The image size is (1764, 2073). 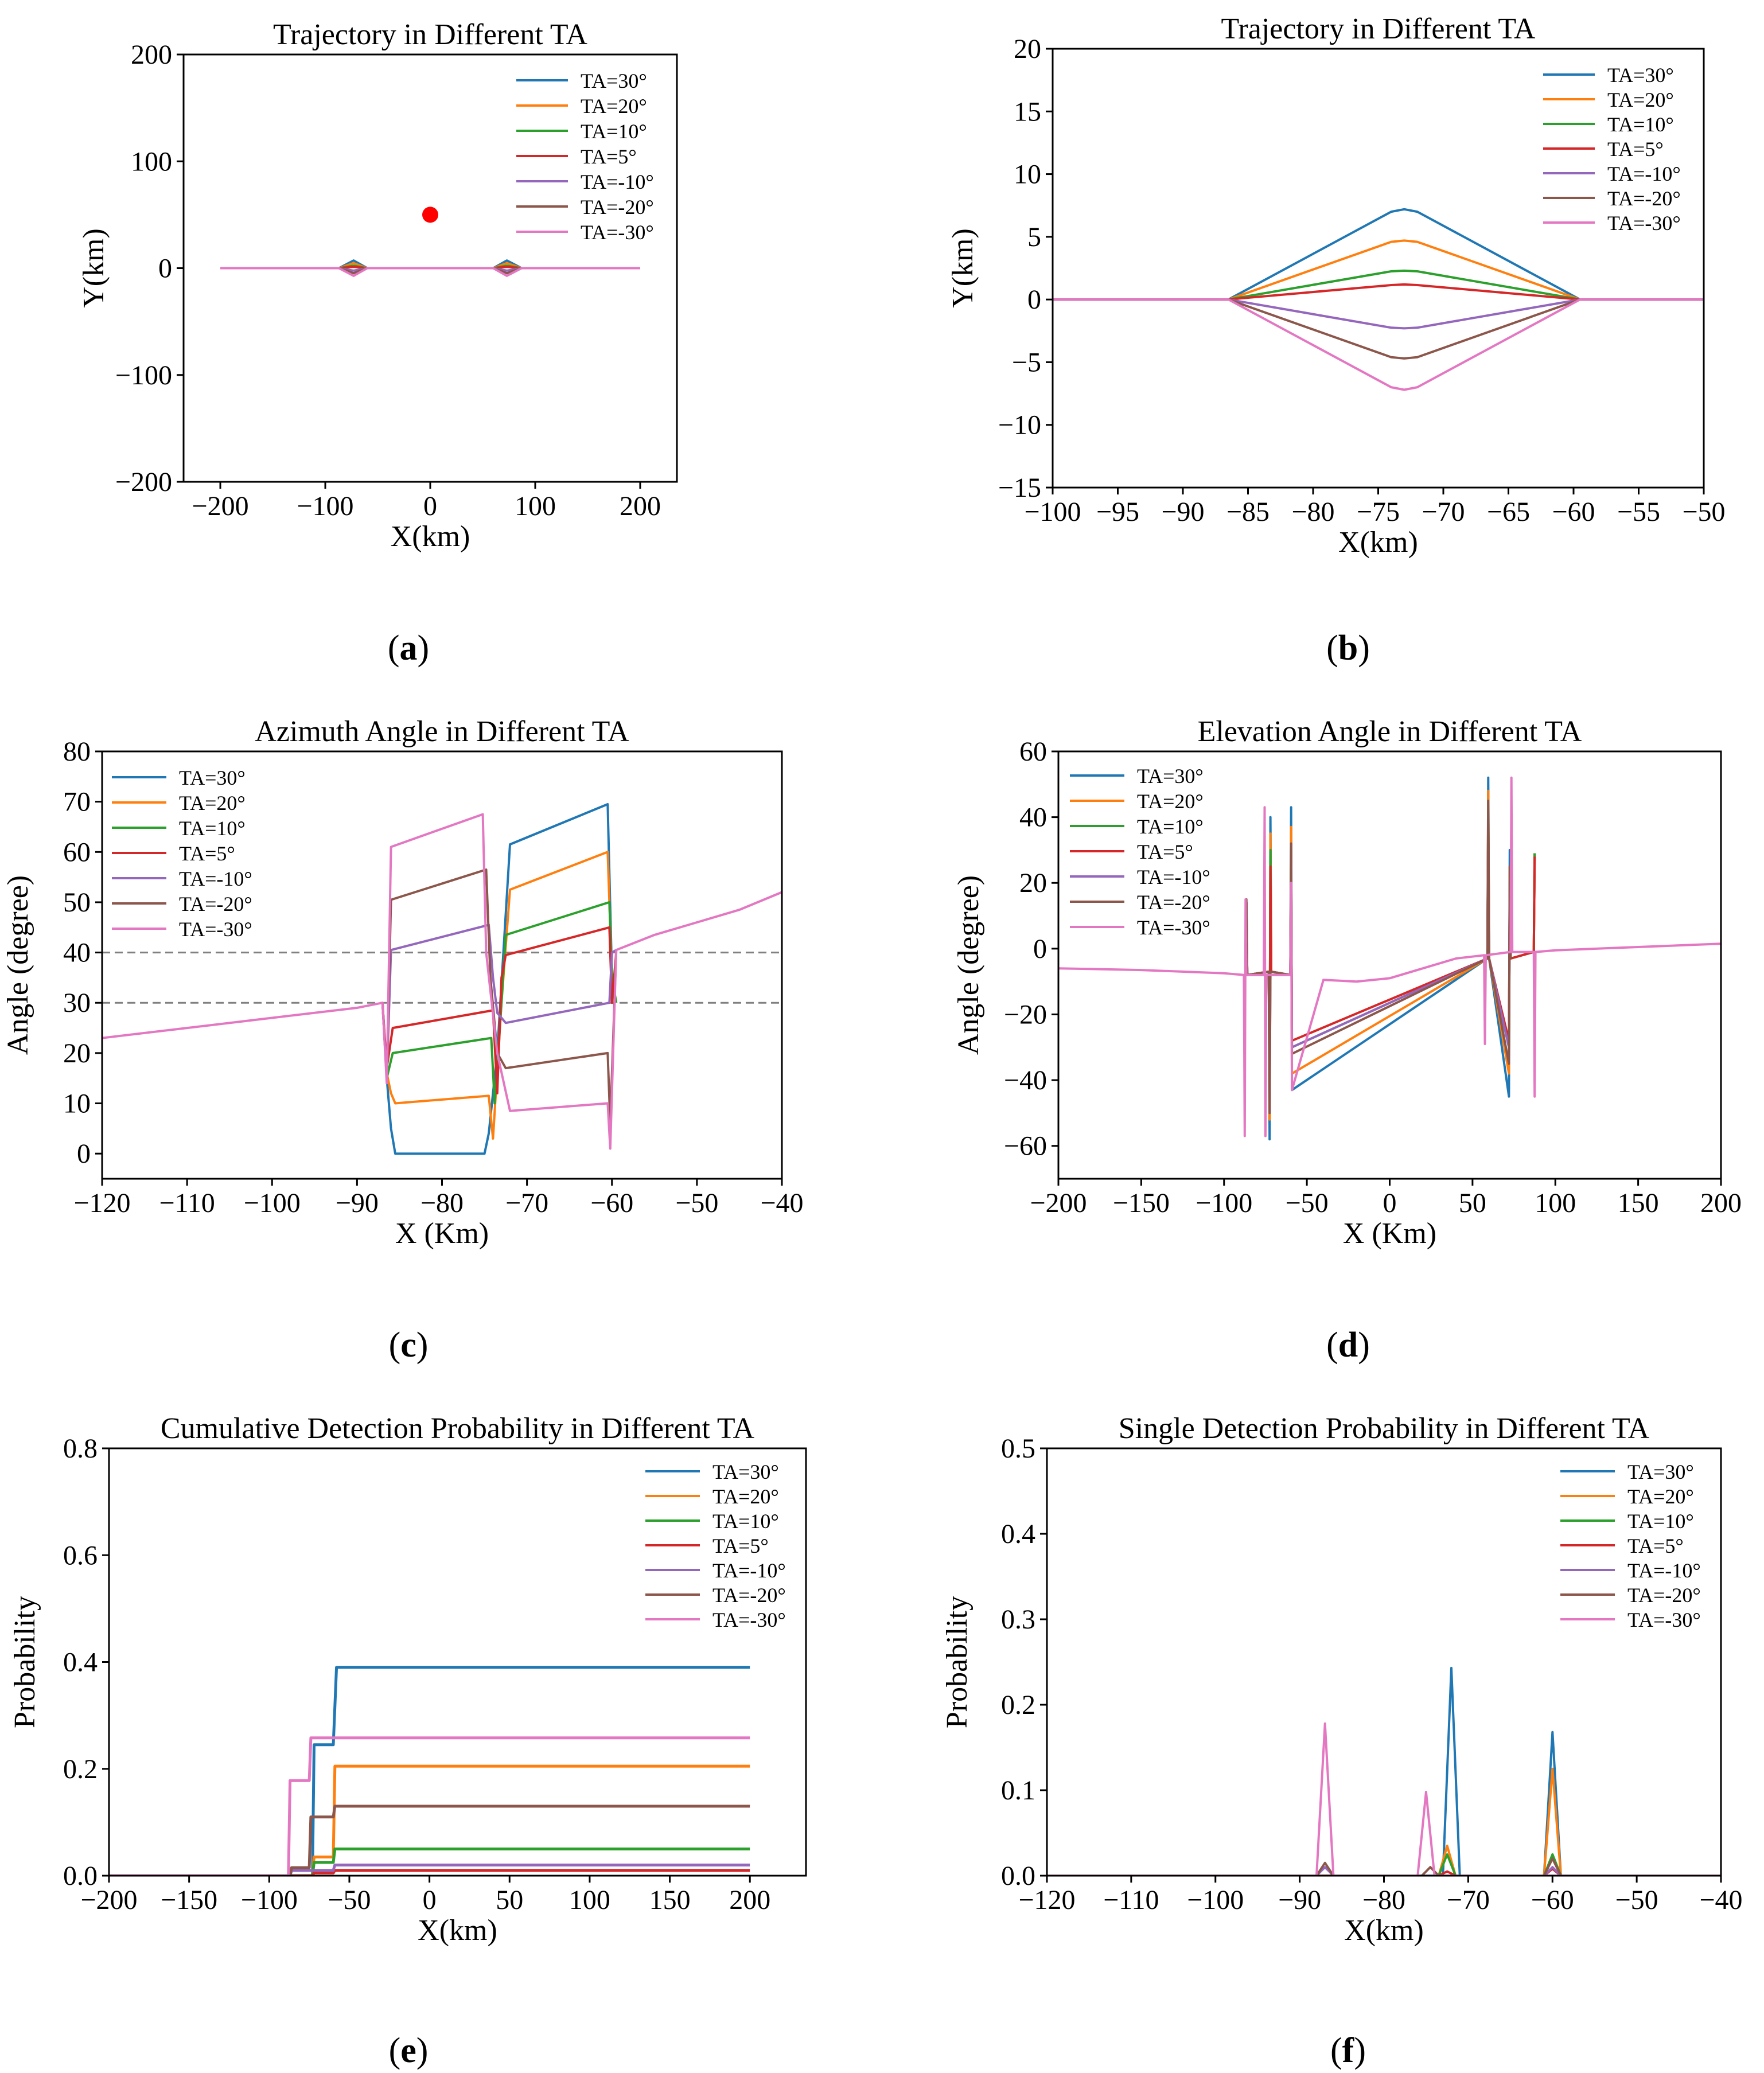 I want to click on y-axis-label: Angle (degree), so click(x=968, y=965).